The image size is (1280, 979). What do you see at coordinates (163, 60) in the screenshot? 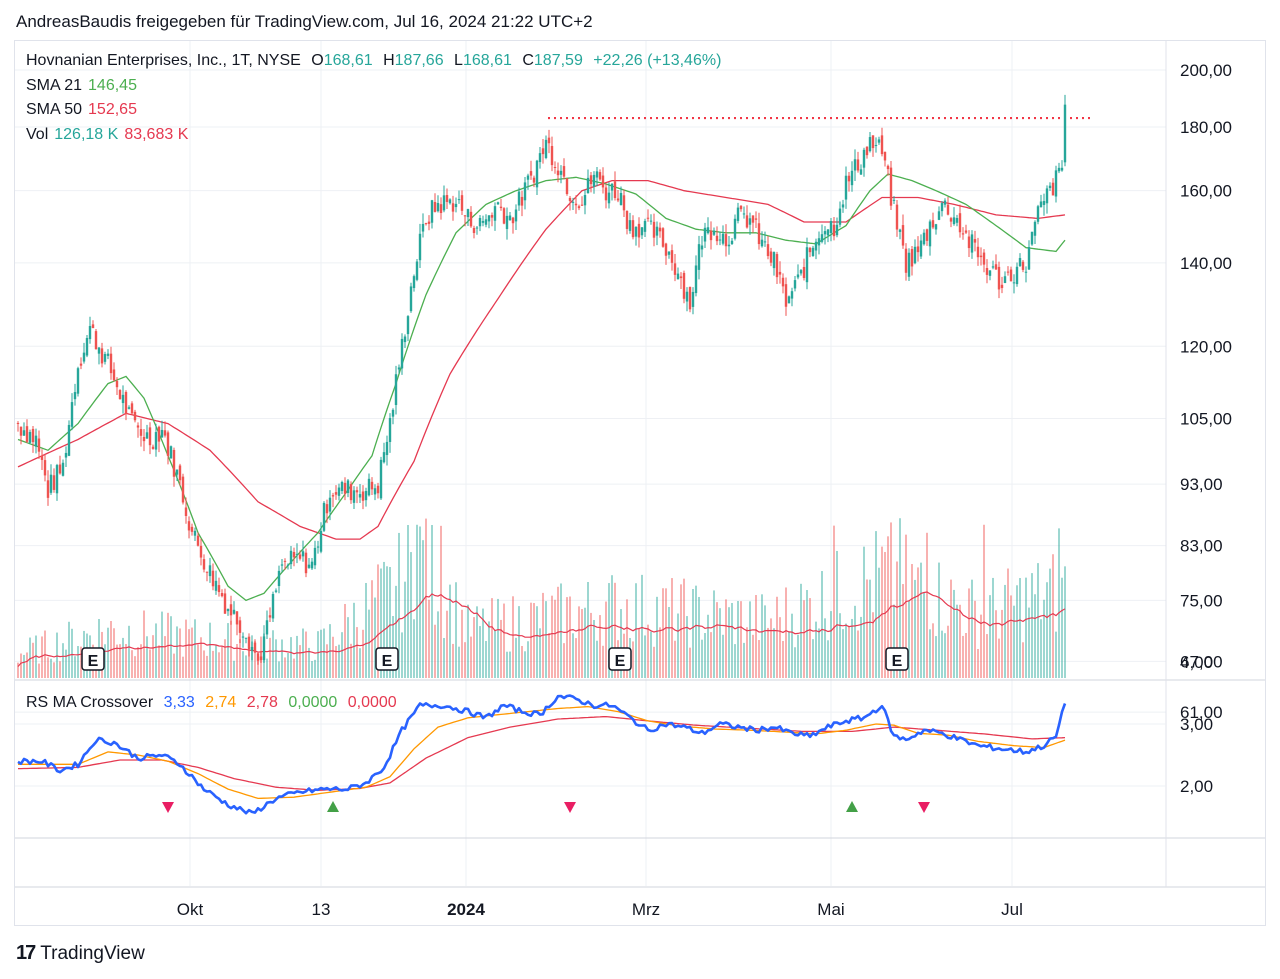
I see `legend-symbol: Hovnanian Enterprises, Inc., 1T, NYSE` at bounding box center [163, 60].